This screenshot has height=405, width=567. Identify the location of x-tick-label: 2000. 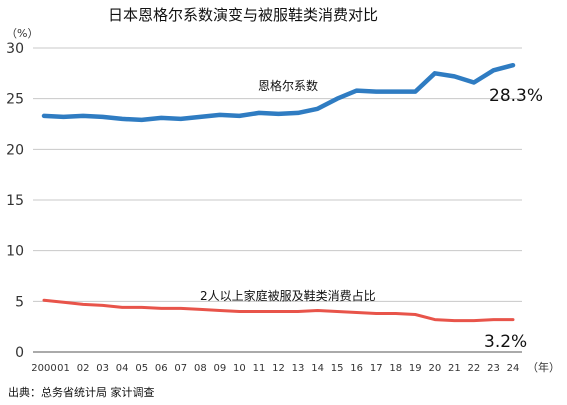
(43, 368).